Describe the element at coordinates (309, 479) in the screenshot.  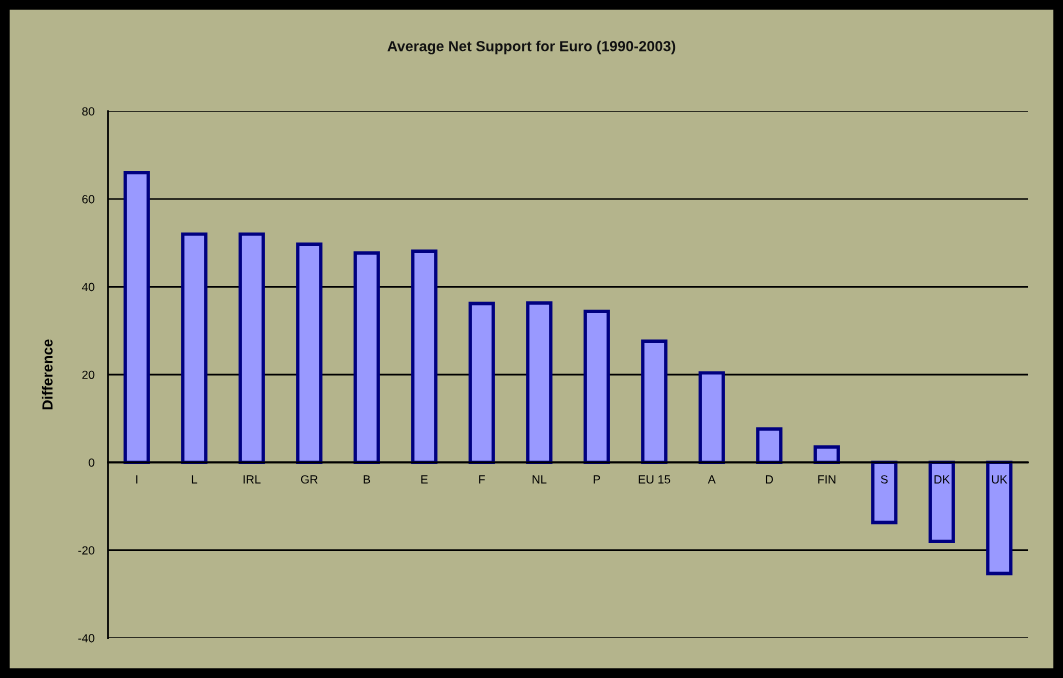
I see `x-tick-label: GR` at that location.